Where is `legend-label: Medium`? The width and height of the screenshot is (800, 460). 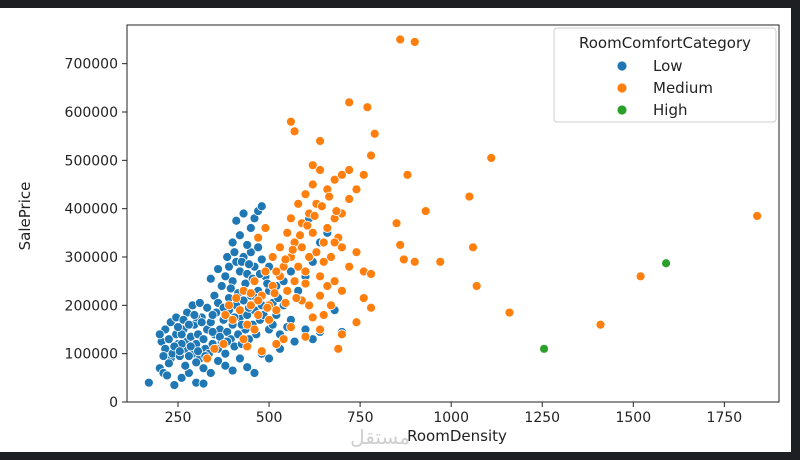 legend-label: Medium is located at coordinates (683, 88).